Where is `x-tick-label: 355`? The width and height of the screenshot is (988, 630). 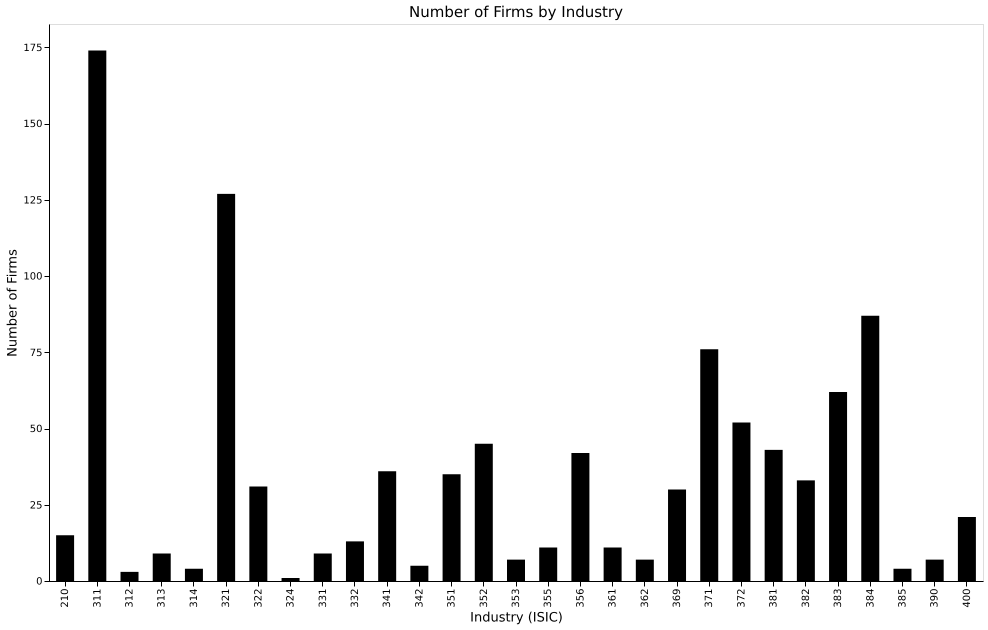
x-tick-label: 355 is located at coordinates (548, 598).